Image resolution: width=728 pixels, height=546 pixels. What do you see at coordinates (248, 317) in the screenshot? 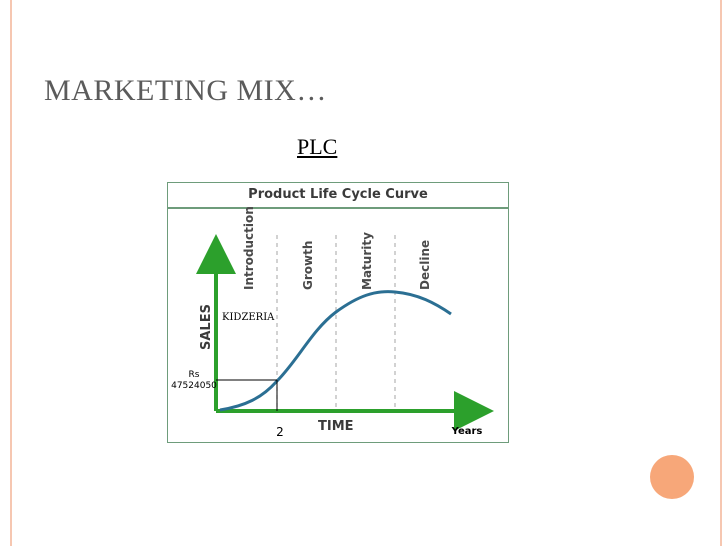
I see `curve-brand-label: KIDZERIA` at bounding box center [248, 317].